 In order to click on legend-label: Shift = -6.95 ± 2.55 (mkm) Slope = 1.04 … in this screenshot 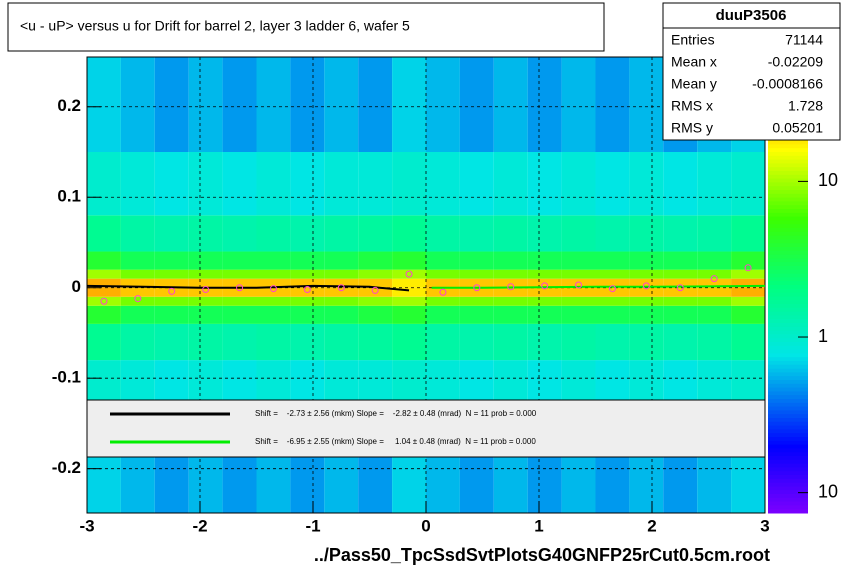, I will do `click(395, 441)`.